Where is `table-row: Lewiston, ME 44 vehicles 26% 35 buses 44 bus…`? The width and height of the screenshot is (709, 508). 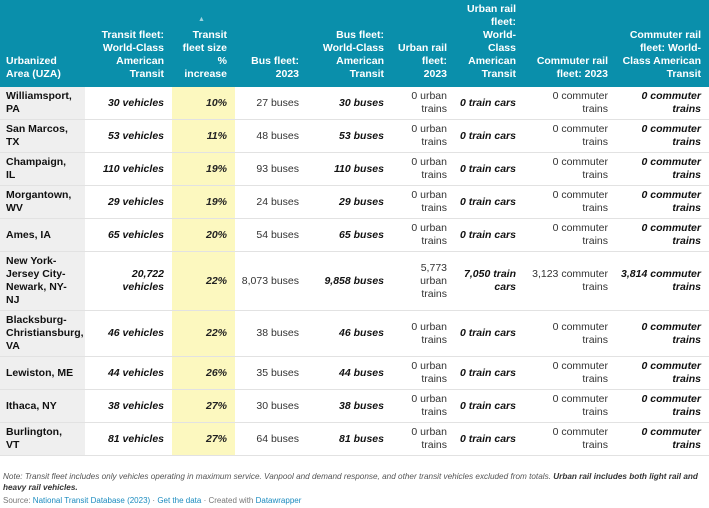 table-row: Lewiston, ME 44 vehicles 26% 35 buses 44 bus… is located at coordinates (354, 373).